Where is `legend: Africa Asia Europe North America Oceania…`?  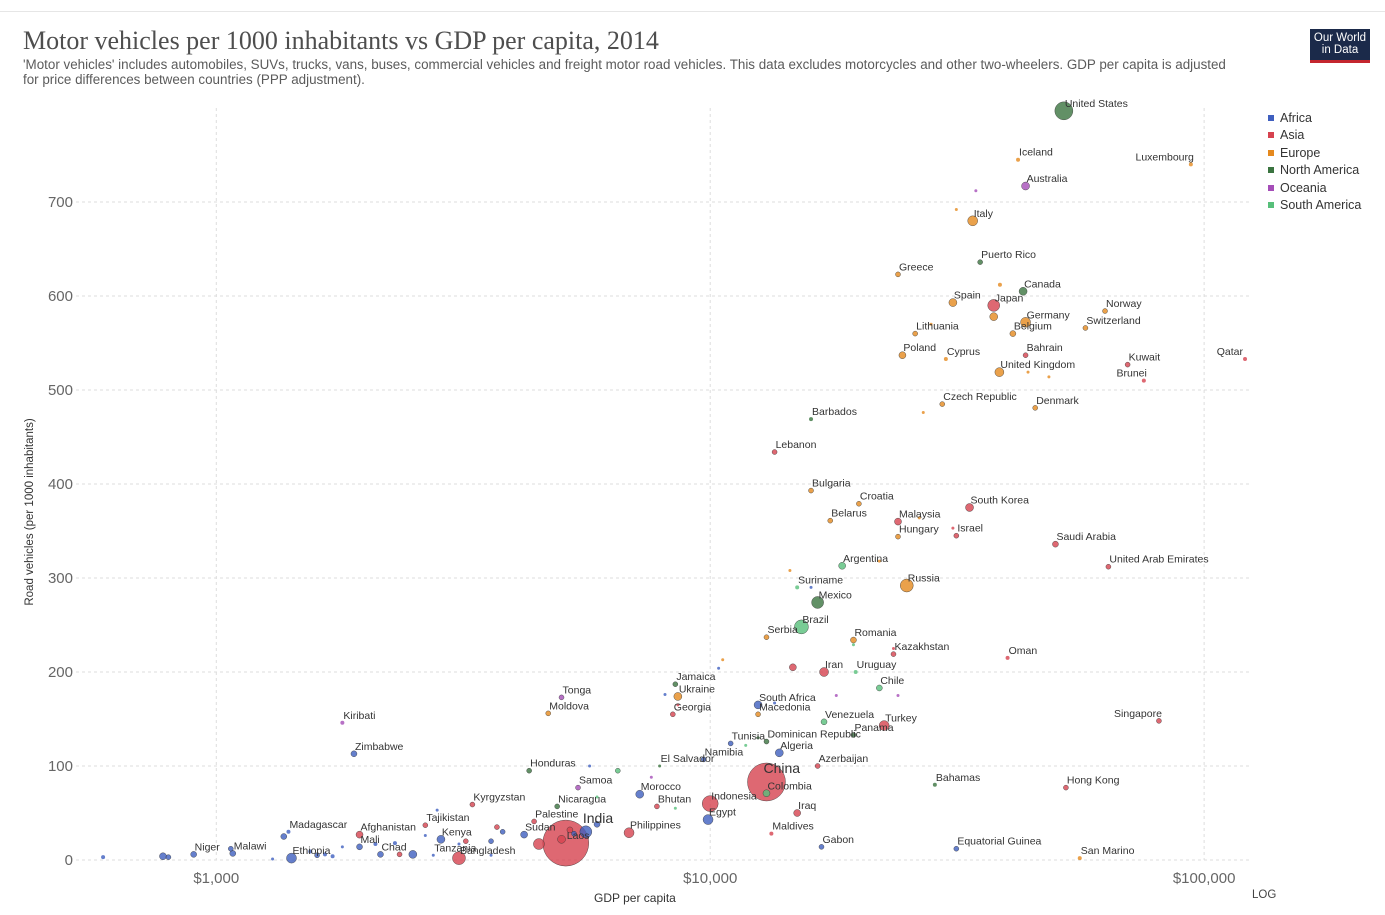 legend: Africa Asia Europe North America Oceania… is located at coordinates (1314, 161).